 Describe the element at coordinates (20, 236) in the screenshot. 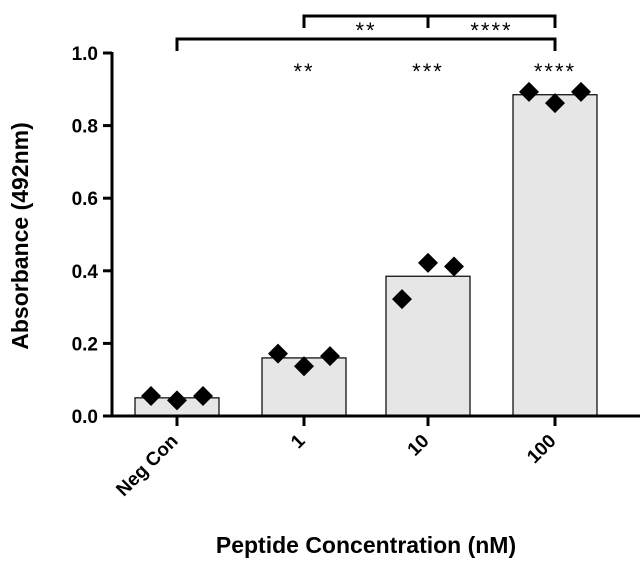

I see `y-axis-title: Absorbance (492nm)` at that location.